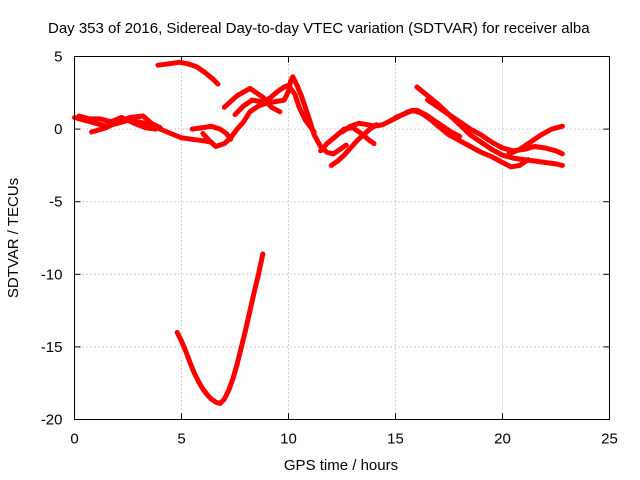  Describe the element at coordinates (181, 439) in the screenshot. I see `x-tick-label: 5` at that location.